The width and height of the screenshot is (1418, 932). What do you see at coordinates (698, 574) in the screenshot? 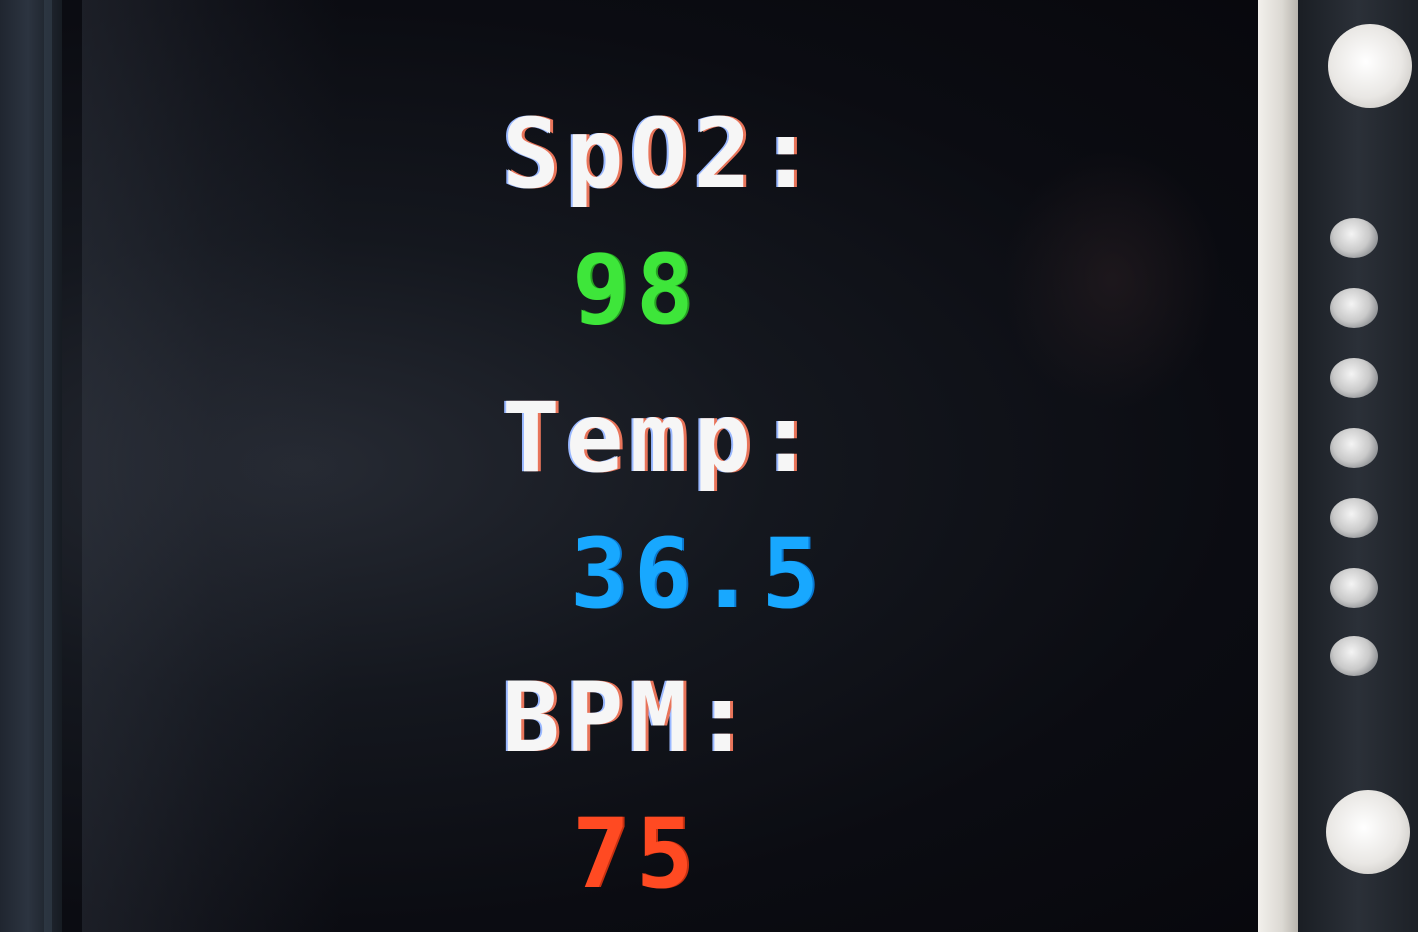
I see `temp-value: 36.5` at bounding box center [698, 574].